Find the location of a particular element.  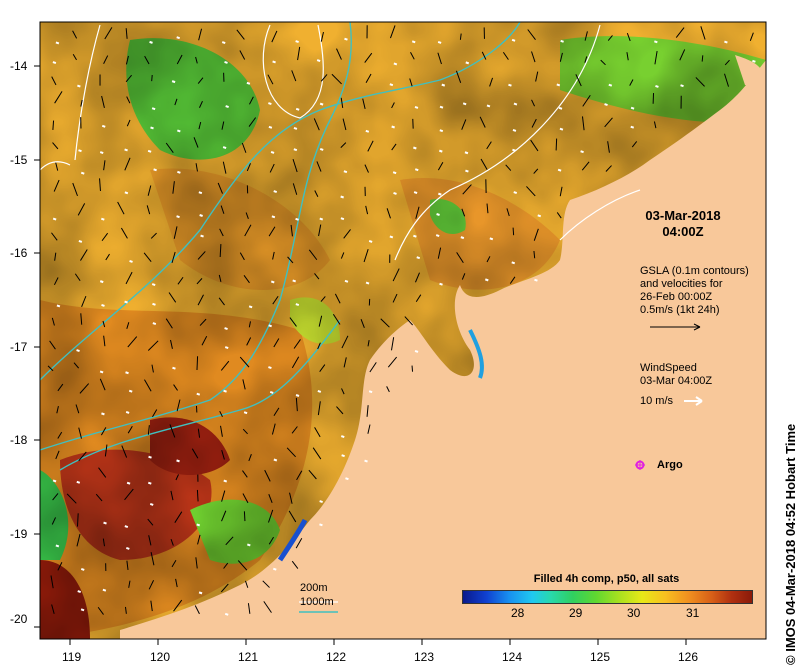

y-tick-label: -20 is located at coordinates (19, 619).